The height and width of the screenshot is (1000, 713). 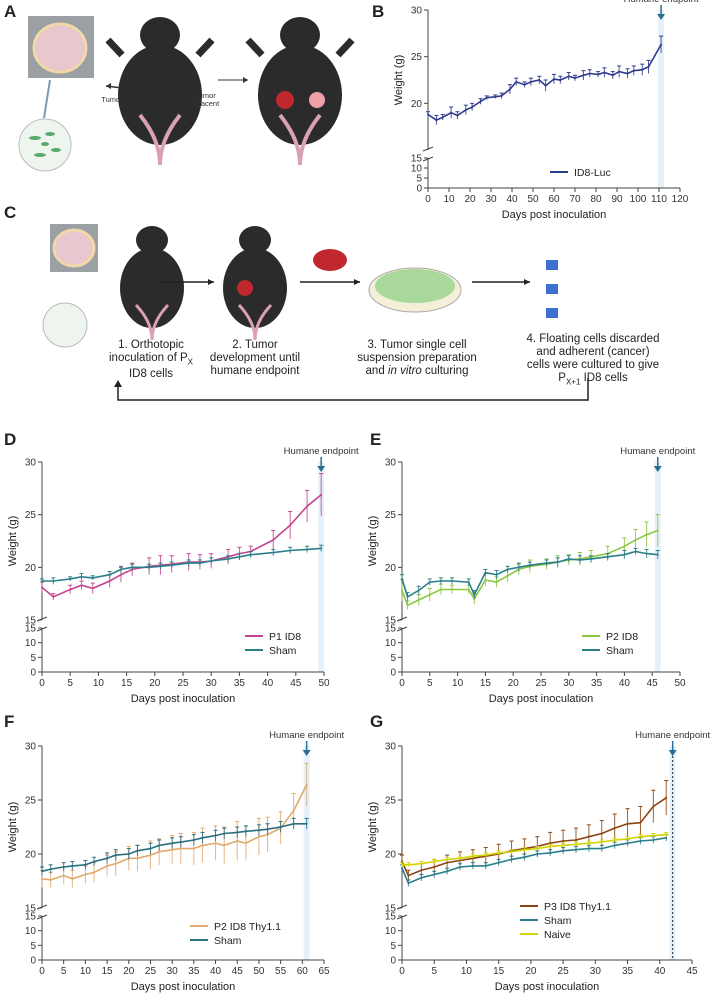 I want to click on x-tick-label: 80, so click(x=596, y=199).